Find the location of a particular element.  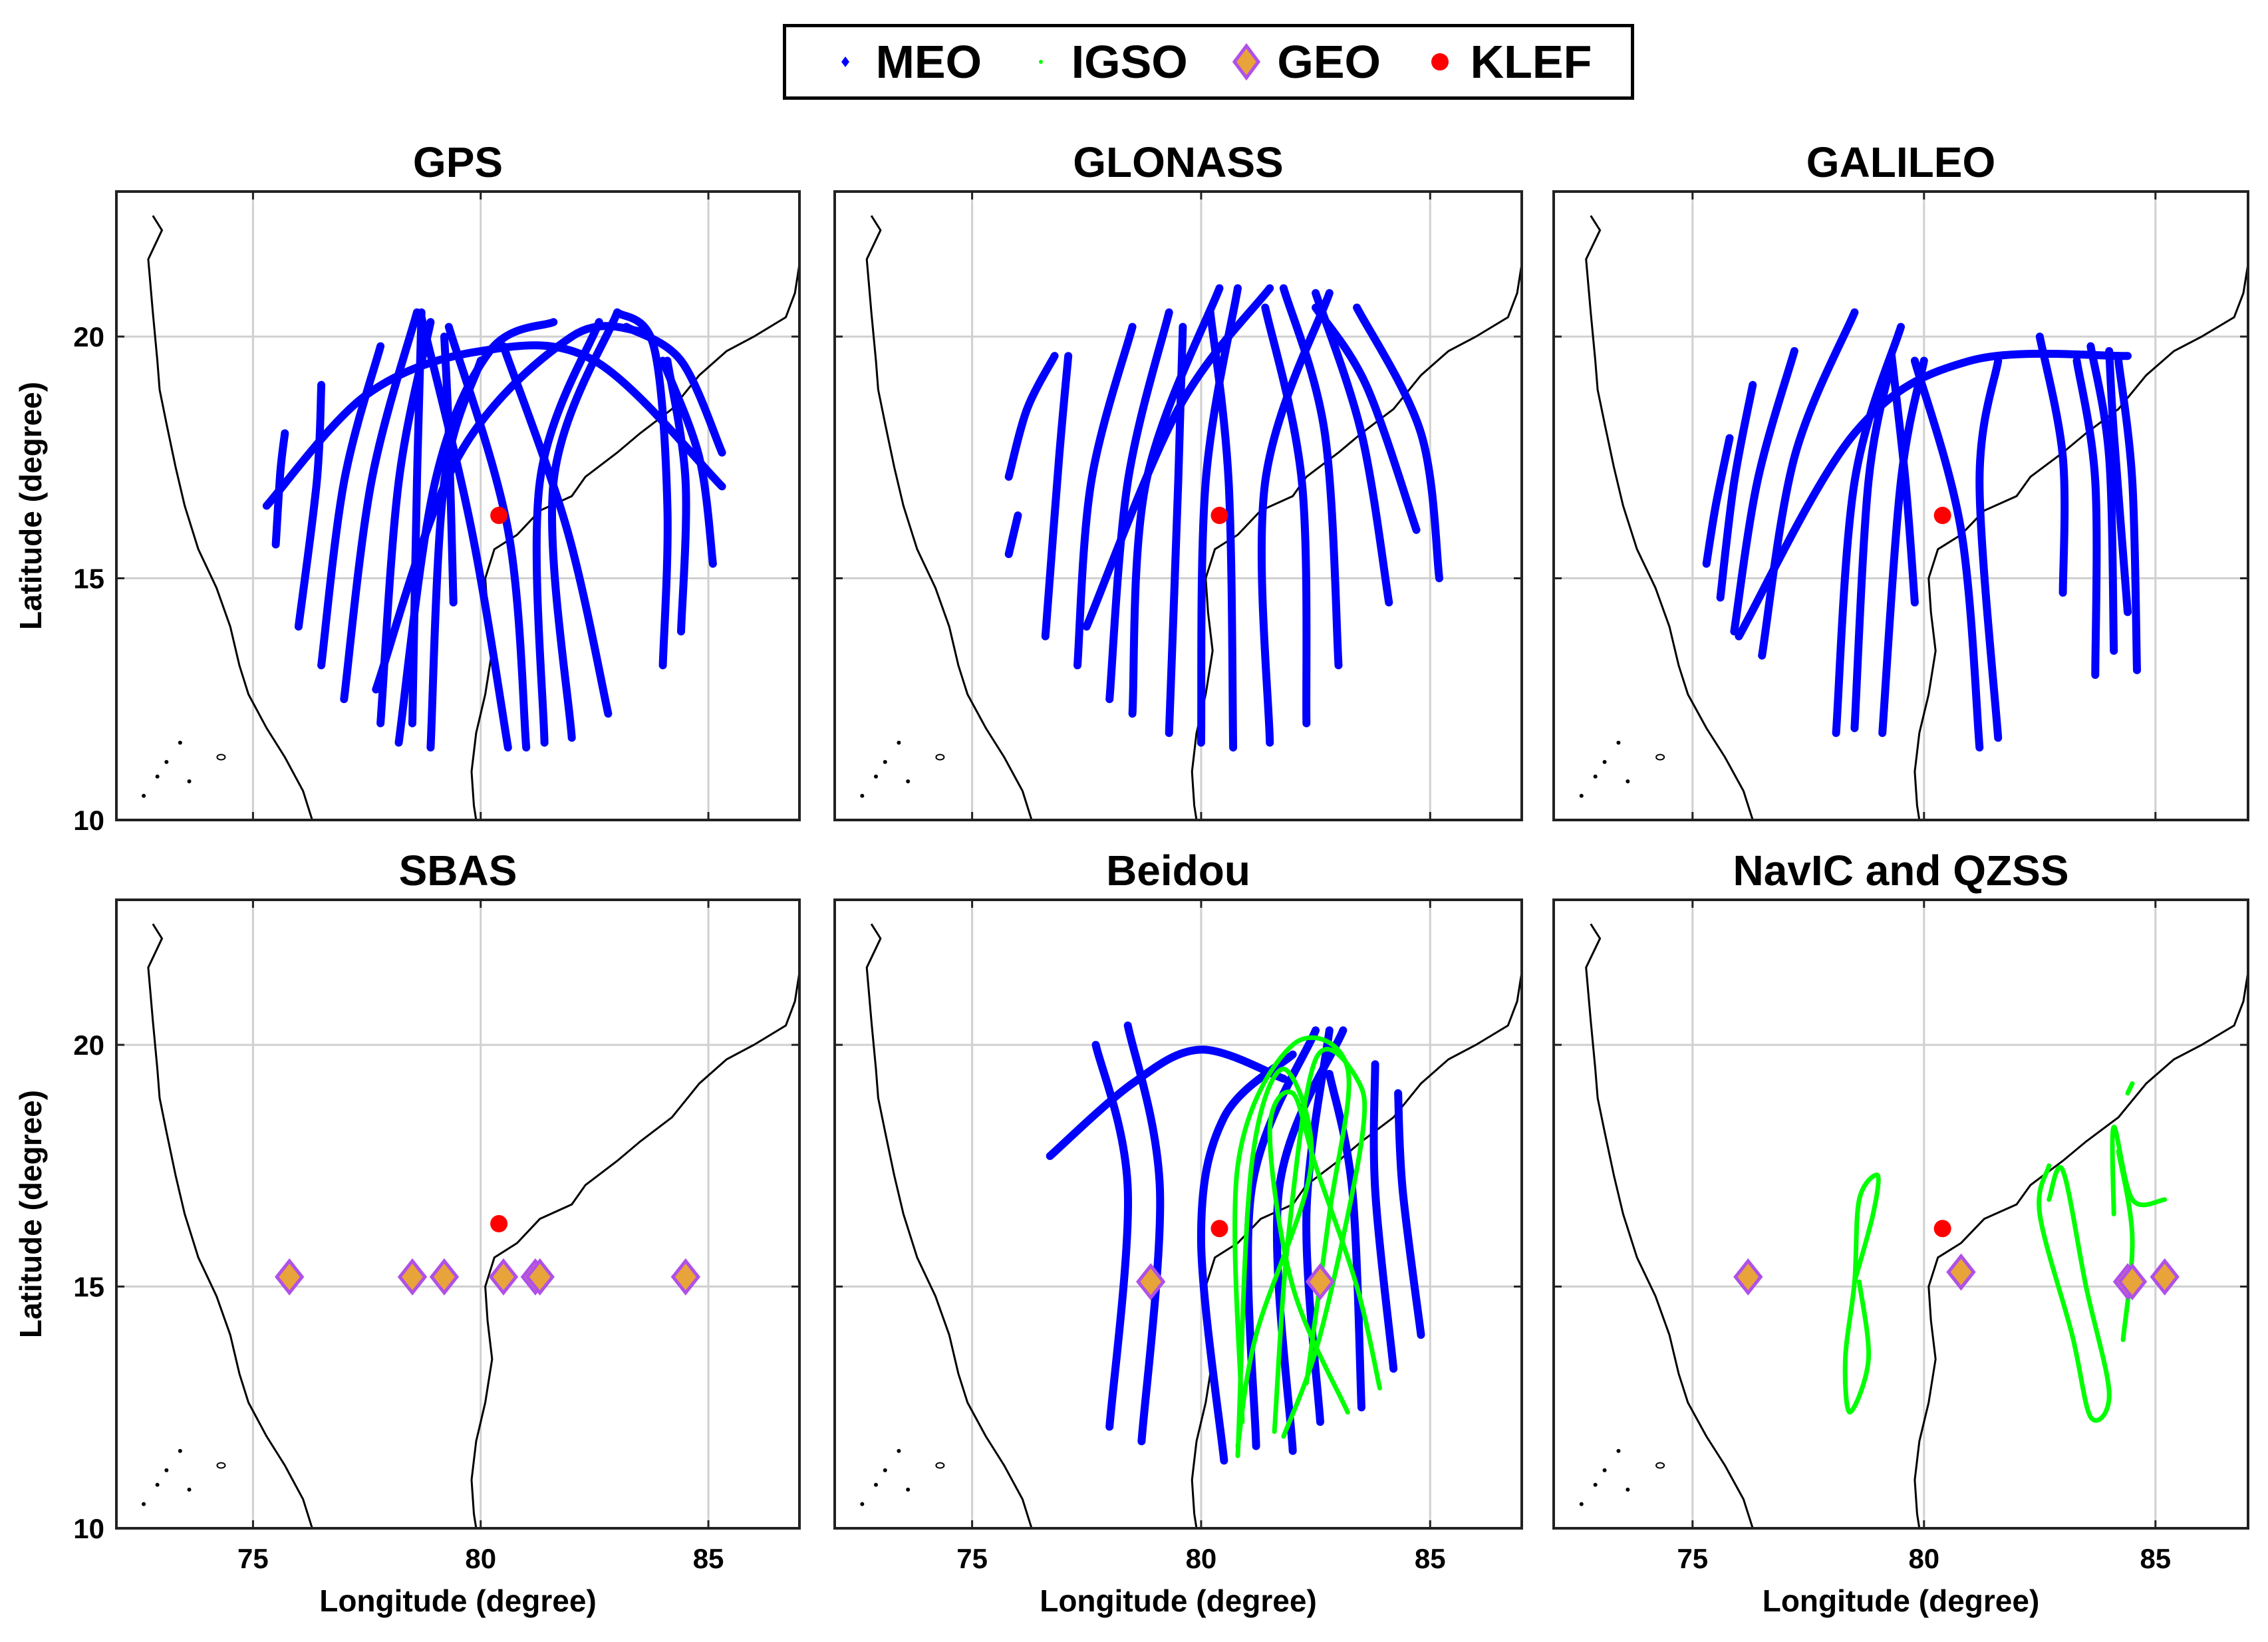

panel-gps: 10 15 20 GPS Latitude (degree) is located at coordinates (407, 487).